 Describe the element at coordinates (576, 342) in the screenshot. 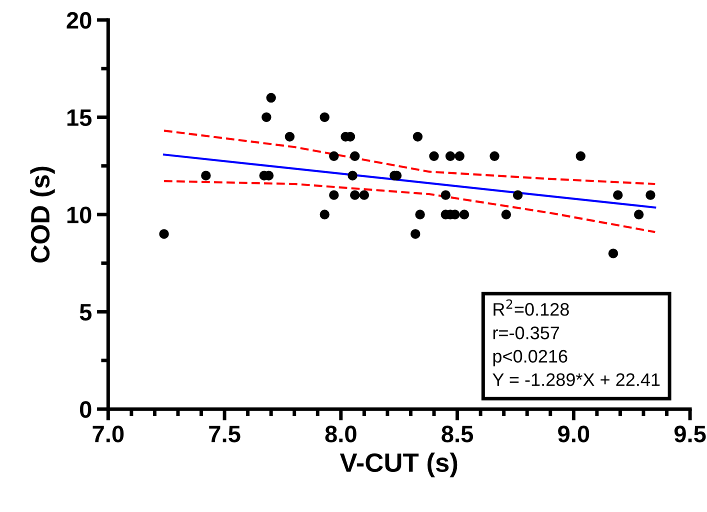

I see `annotation: R$^{2}$=0.128 r=-0.357 p<0.0216 Y = -1.289*X + 22.41` at that location.